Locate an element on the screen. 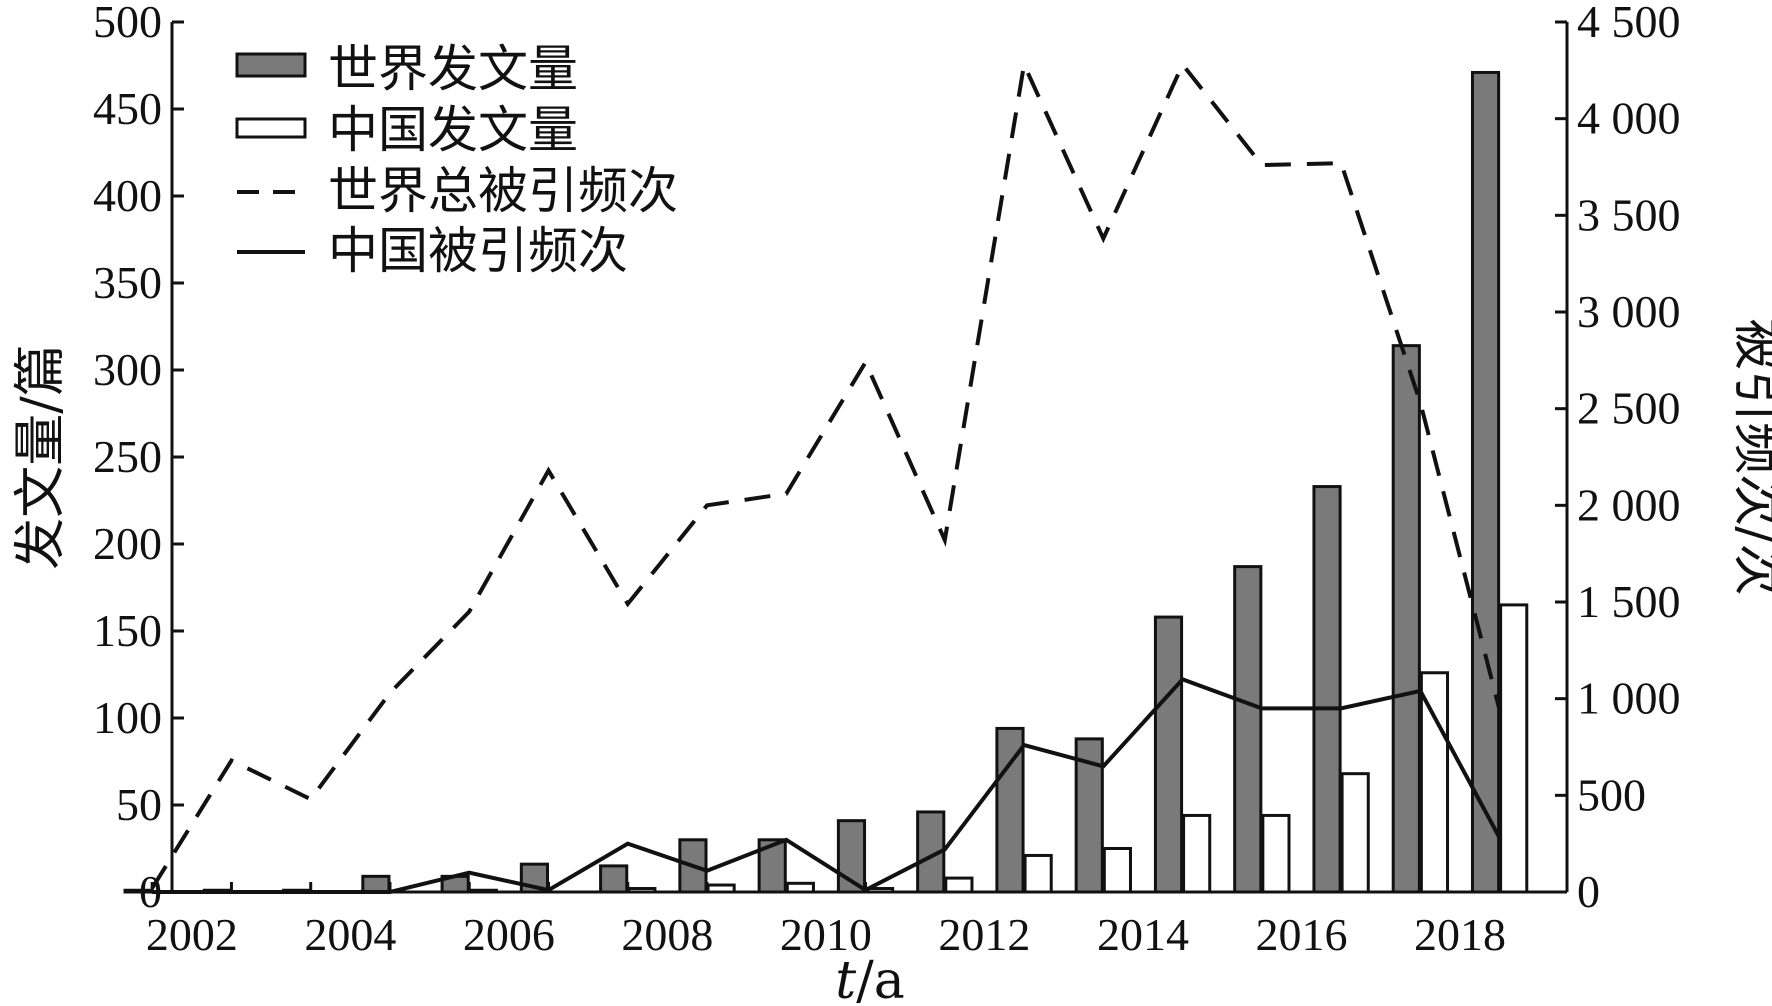  left-y-ticks: 0 50 100 150 200 250 300 350 400 450 500 is located at coordinates (138, 458).